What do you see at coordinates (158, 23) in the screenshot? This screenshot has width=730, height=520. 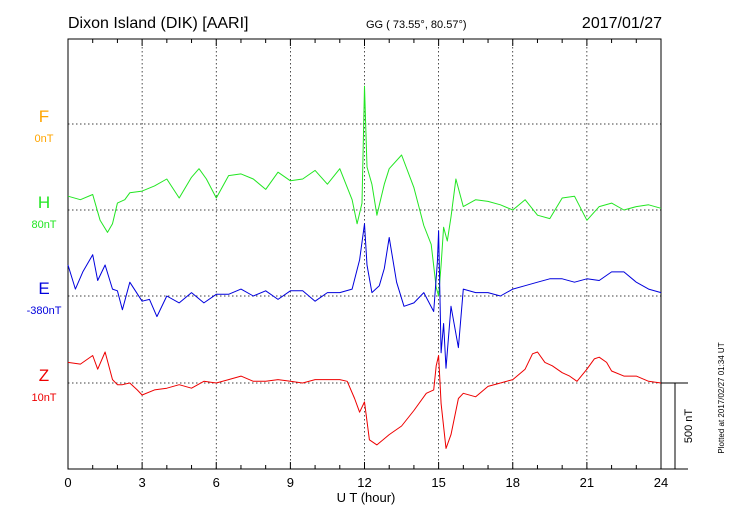 I see `station-title: Dixon Island (DIK) [AARI]` at bounding box center [158, 23].